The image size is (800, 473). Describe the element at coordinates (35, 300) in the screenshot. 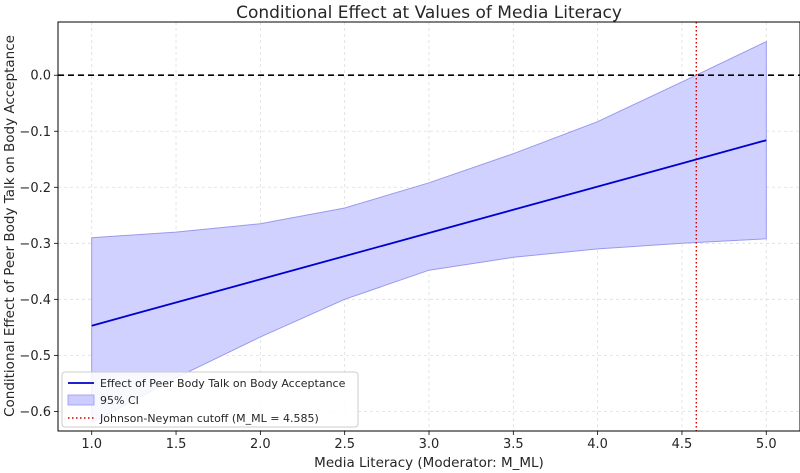

I see `y-tick-label: −0.4` at that location.